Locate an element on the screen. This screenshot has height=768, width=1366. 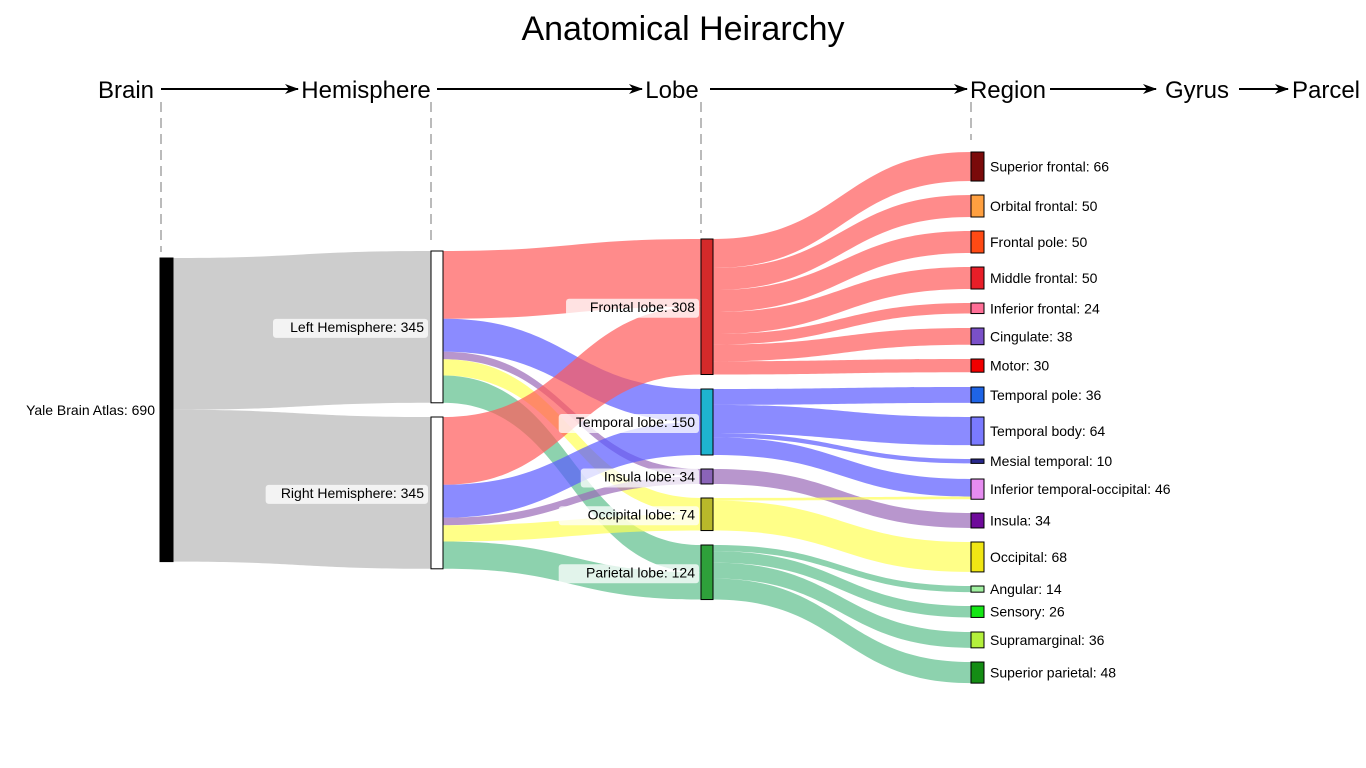
label-text: Inferior frontal: 24 is located at coordinates (1045, 308).